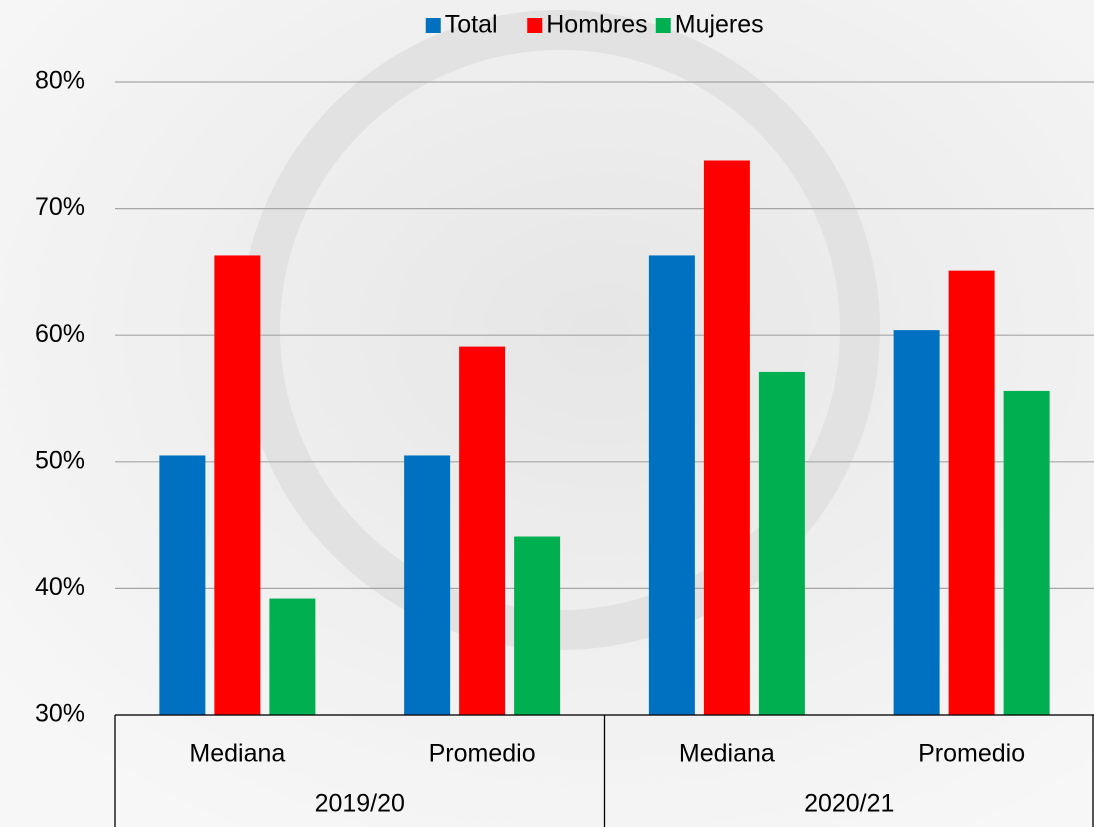 The width and height of the screenshot is (1094, 827). I want to click on y-tick-label: 80%, so click(60, 81).